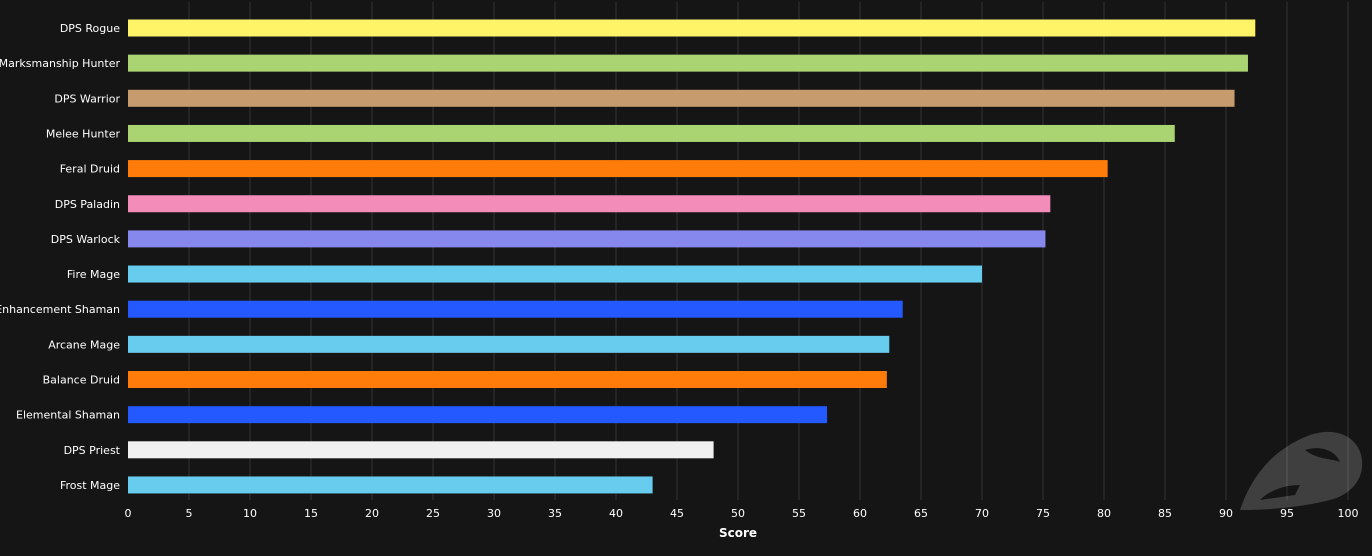 This screenshot has height=556, width=1372. Describe the element at coordinates (421, 450) in the screenshot. I see `bar-dps-priest` at that location.